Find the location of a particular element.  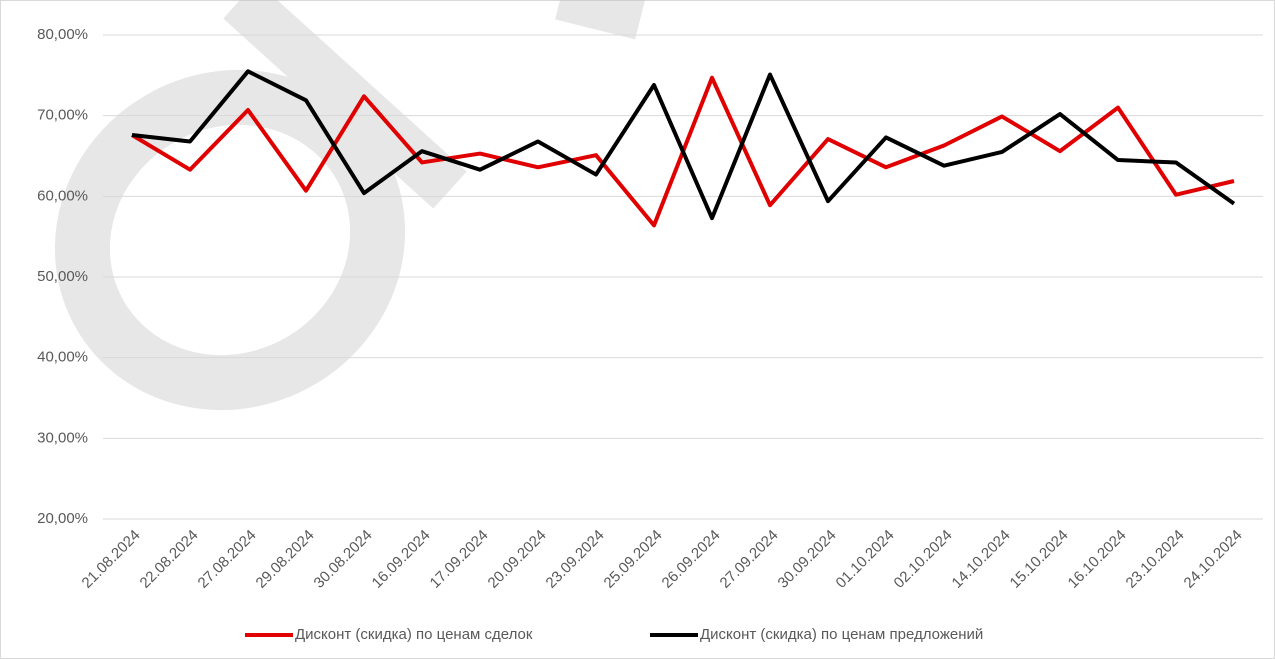

y-tick-label: 30,00% is located at coordinates (62, 437).